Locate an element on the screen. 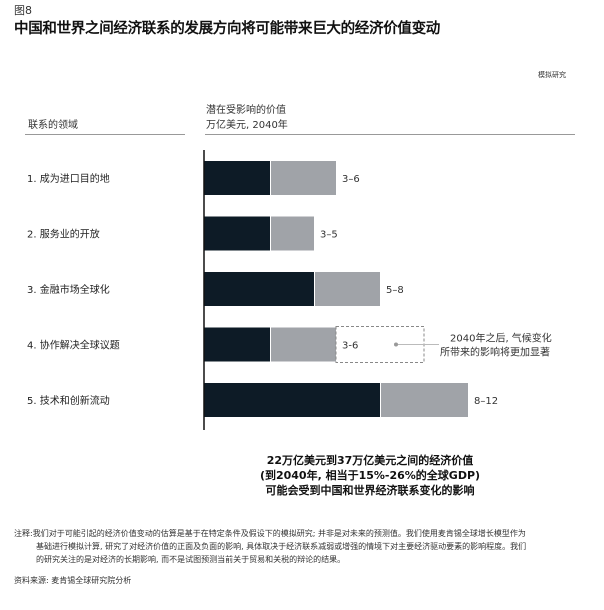  category-label: 1. 成为进口目的地 is located at coordinates (68, 178).